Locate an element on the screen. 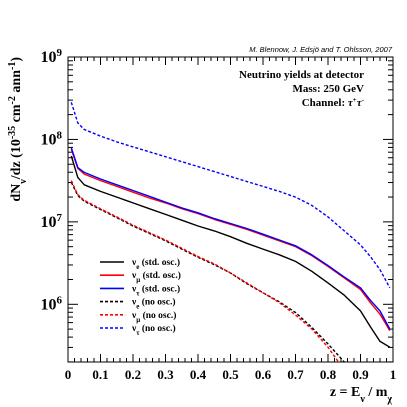 This screenshot has width=407, height=407. y-label-p1: dN is located at coordinates (16, 193).